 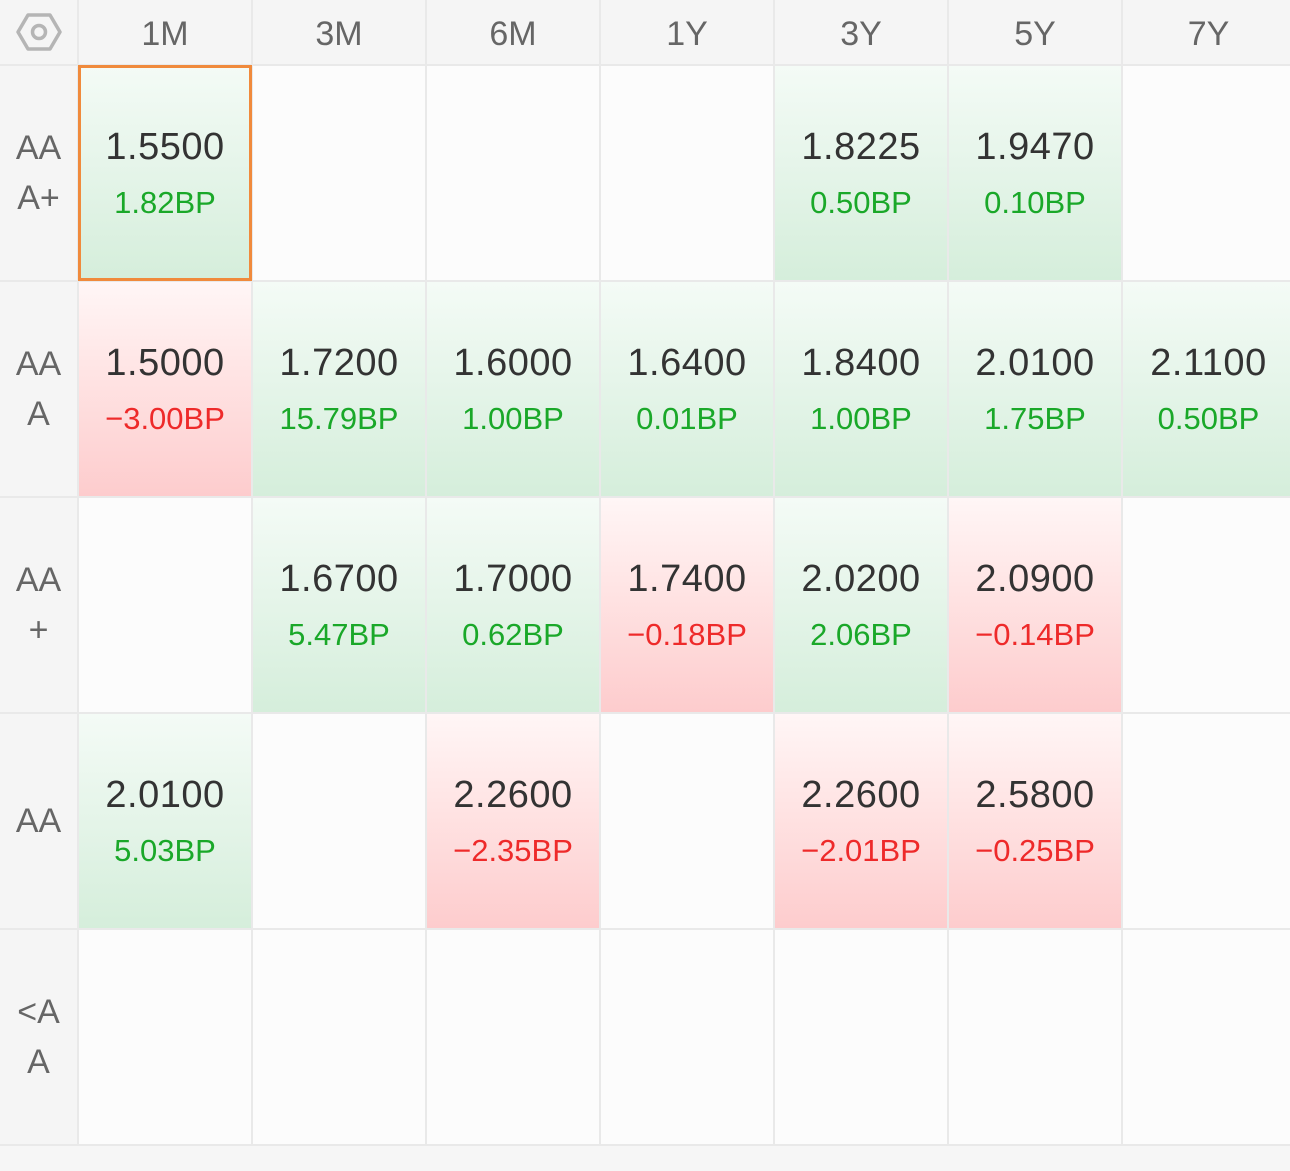 What do you see at coordinates (1035, 418) in the screenshot?
I see `rate-change: 1.75BP` at bounding box center [1035, 418].